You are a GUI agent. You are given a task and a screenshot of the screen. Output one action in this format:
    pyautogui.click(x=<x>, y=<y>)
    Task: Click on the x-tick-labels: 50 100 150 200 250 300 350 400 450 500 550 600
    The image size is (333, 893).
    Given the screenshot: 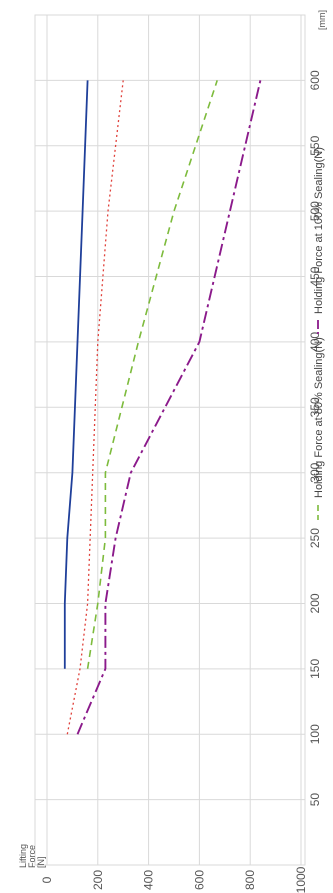 What is the action you would take?
    pyautogui.click(x=315, y=438)
    